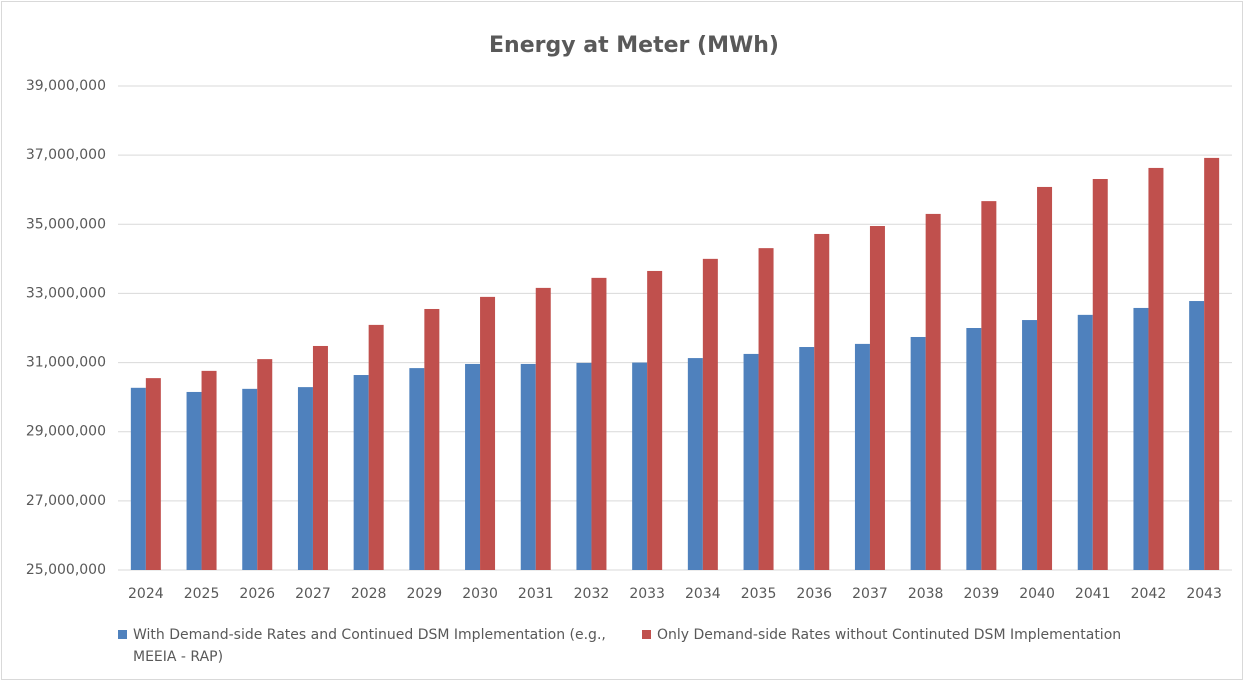 This screenshot has height=681, width=1244. Describe the element at coordinates (1093, 594) in the screenshot. I see `x-tick-label: 2041` at that location.